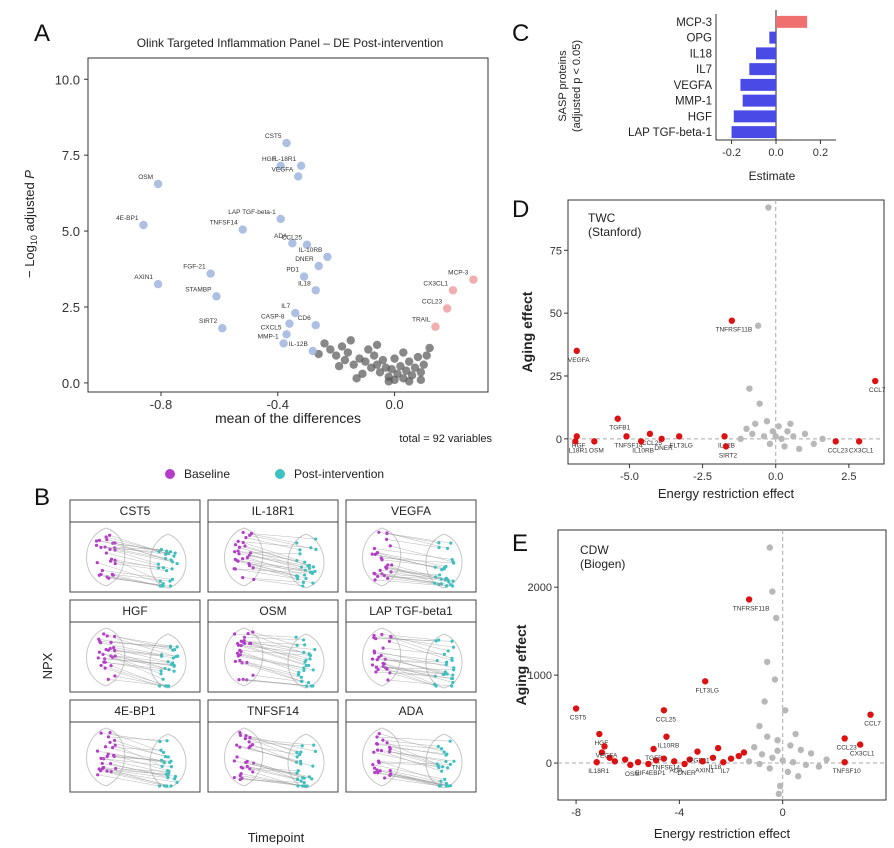  I want to click on panel-a-xtick-label: -0.8, so click(161, 404).